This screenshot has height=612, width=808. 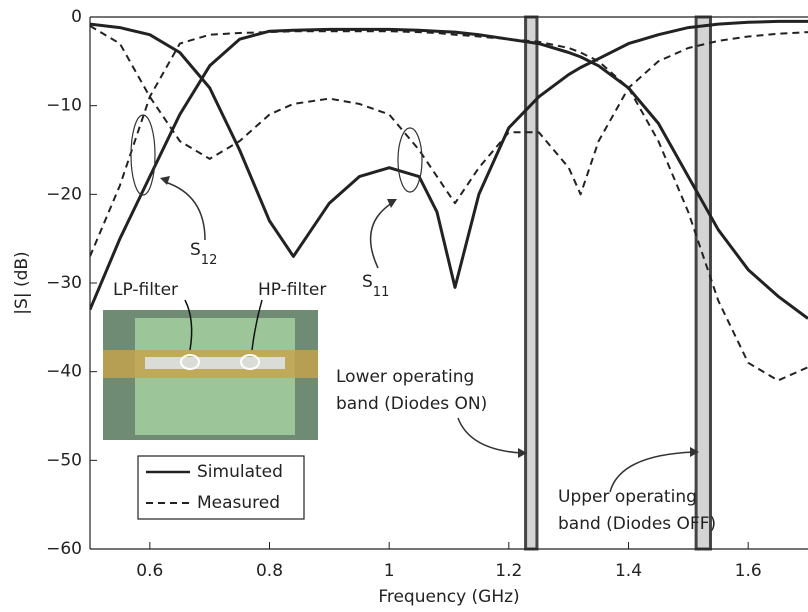 I want to click on y-tick-label: −30, so click(x=64, y=283).